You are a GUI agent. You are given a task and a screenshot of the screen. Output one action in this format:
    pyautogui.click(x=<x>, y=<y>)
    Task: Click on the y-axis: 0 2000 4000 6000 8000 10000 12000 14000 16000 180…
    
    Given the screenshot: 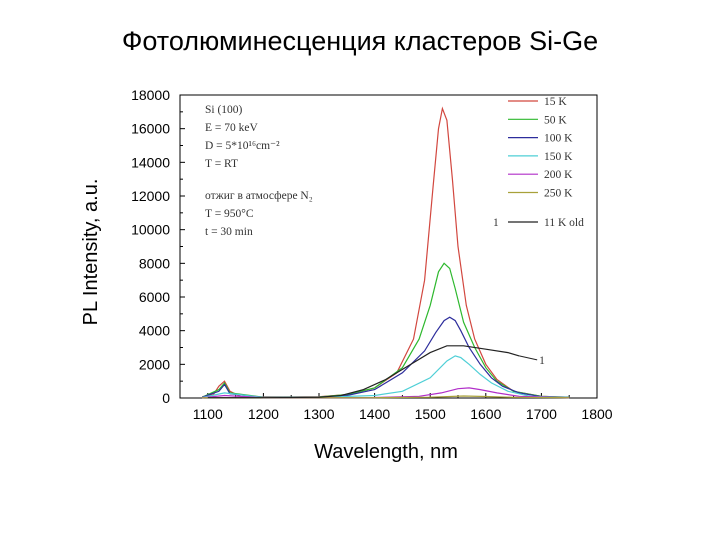 What is the action you would take?
    pyautogui.click(x=158, y=246)
    